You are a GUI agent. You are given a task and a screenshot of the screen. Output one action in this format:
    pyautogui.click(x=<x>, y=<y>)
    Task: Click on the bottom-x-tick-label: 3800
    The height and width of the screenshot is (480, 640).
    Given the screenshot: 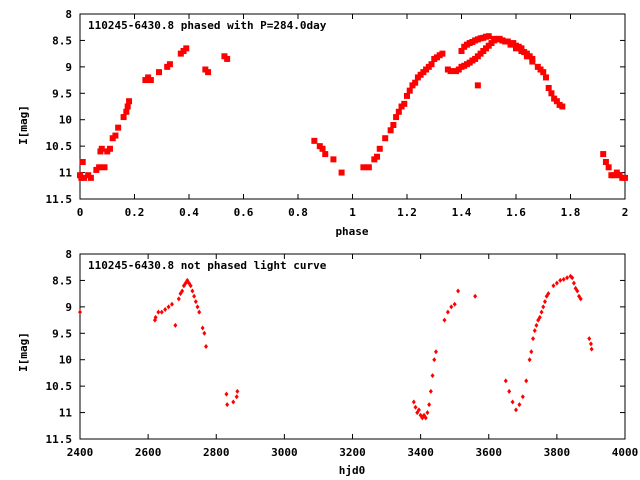 What is the action you would take?
    pyautogui.click(x=557, y=452)
    